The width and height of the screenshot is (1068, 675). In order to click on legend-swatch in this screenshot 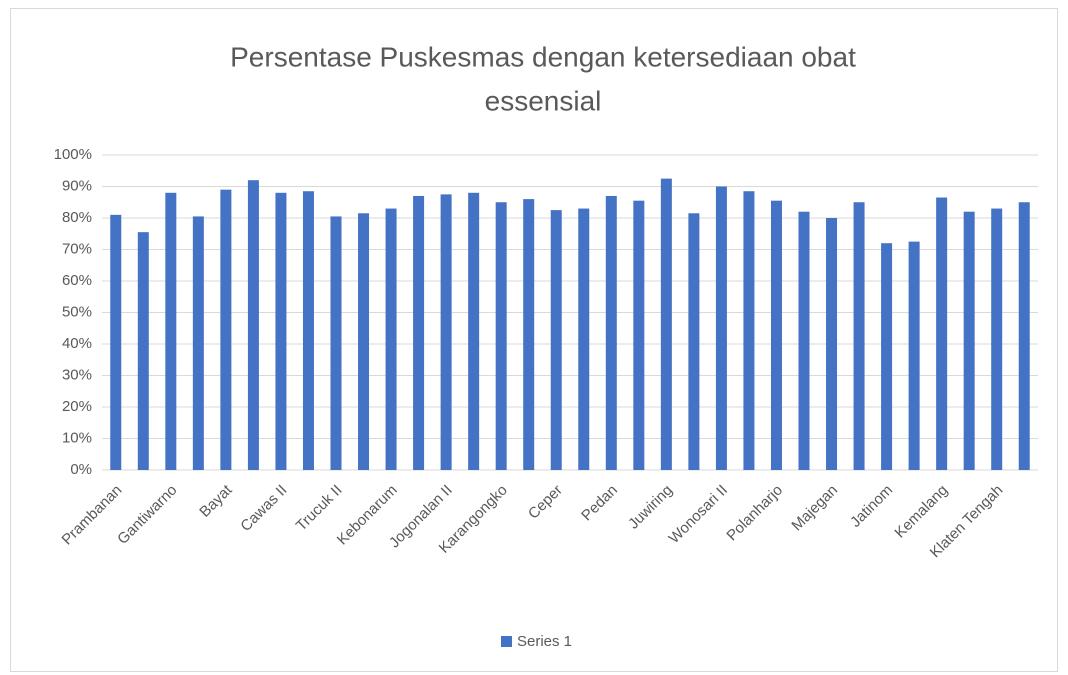, I will do `click(506, 641)`.